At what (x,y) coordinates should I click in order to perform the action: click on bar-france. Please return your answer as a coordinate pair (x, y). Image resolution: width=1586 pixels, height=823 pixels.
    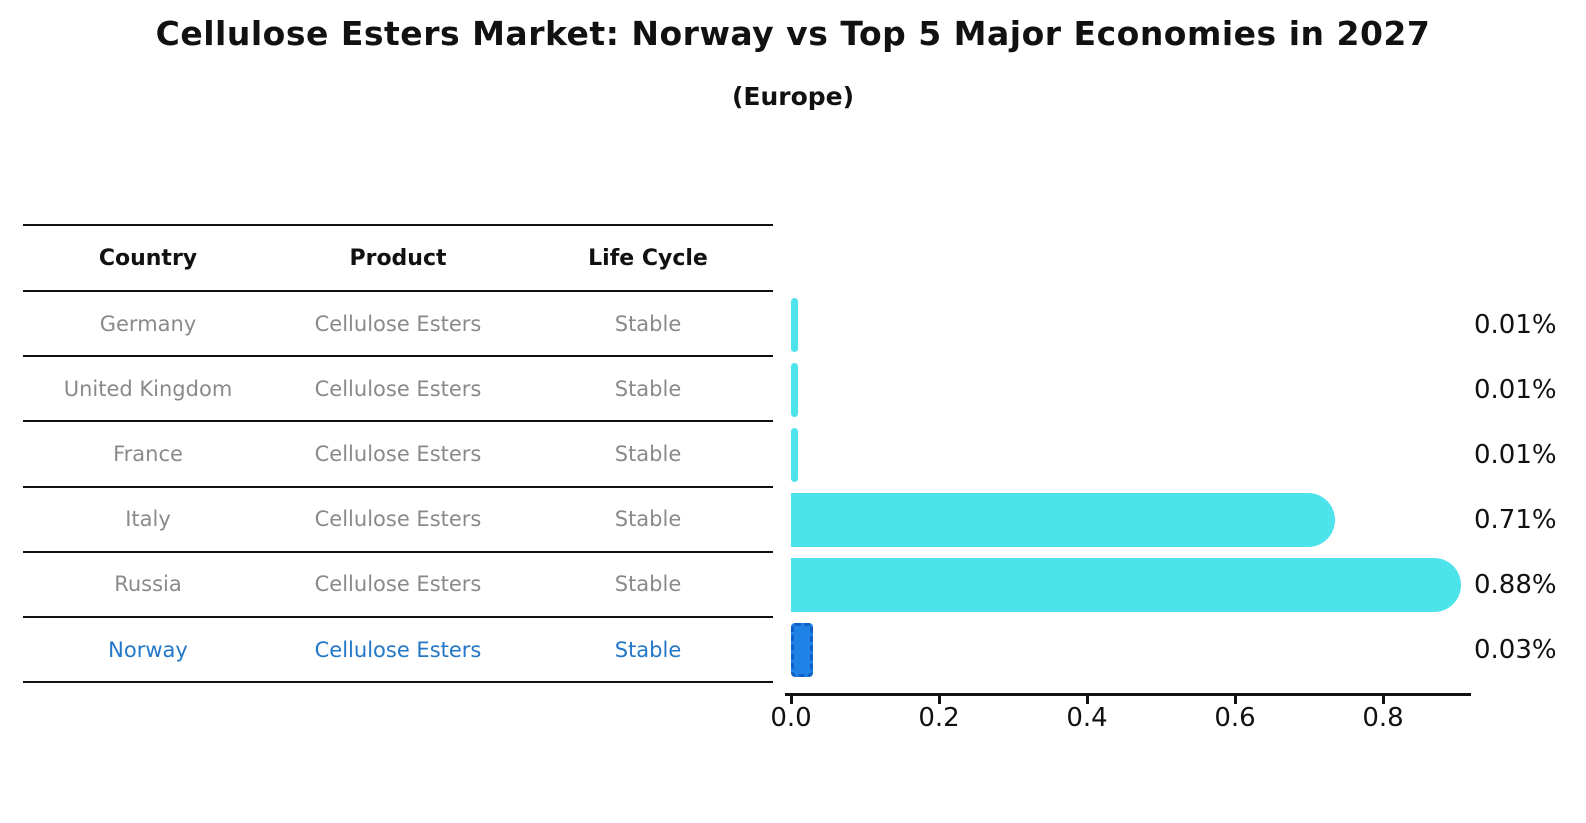
    Looking at the image, I should click on (795, 455).